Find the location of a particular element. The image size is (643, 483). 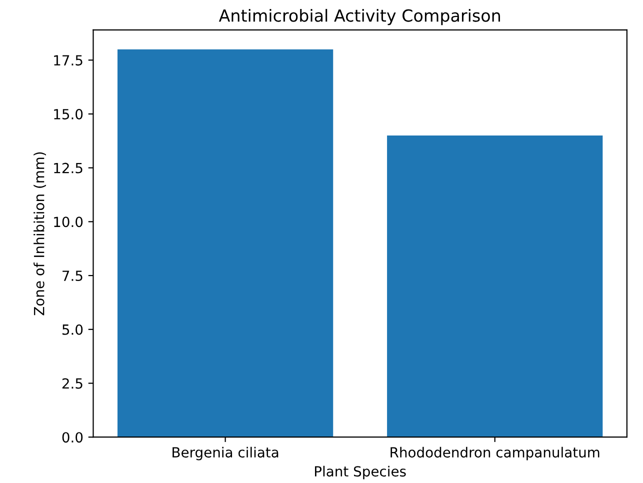

x-axis-title: Plant Species is located at coordinates (360, 473).